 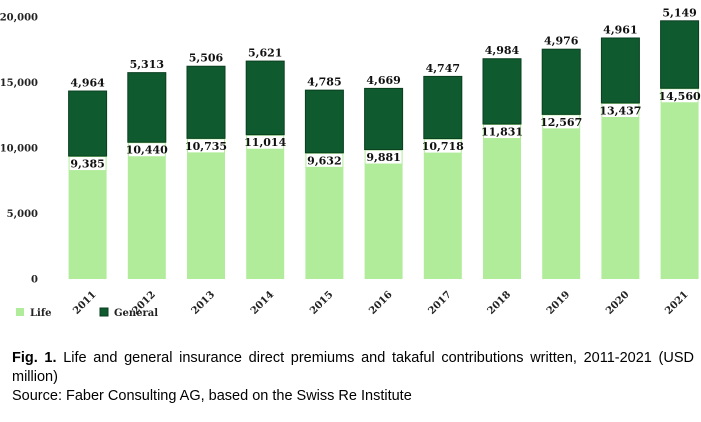 I want to click on legend: Life General, so click(x=87, y=313).